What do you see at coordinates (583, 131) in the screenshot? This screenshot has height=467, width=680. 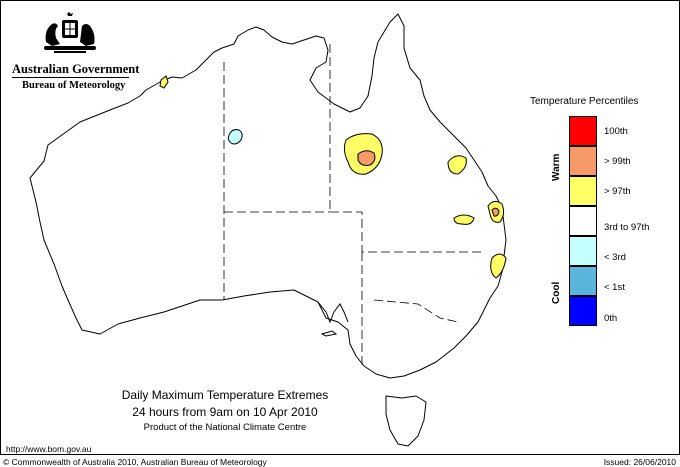 I see `legend-swatch-100th` at bounding box center [583, 131].